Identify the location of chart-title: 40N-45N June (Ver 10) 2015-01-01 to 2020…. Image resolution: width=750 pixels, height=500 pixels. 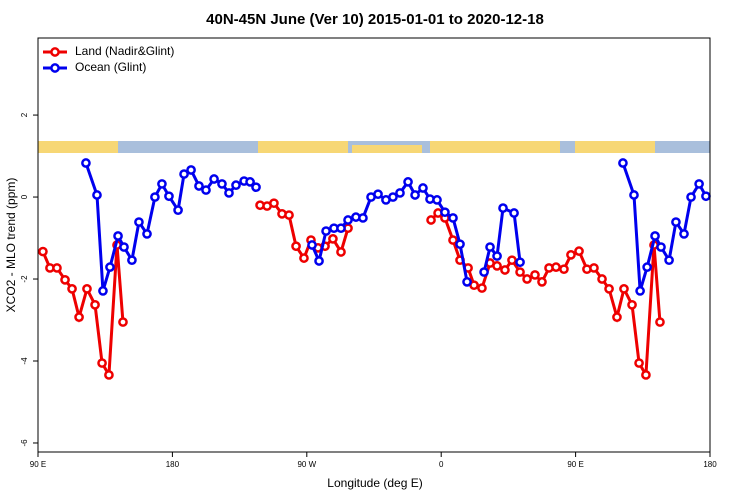
(375, 19).